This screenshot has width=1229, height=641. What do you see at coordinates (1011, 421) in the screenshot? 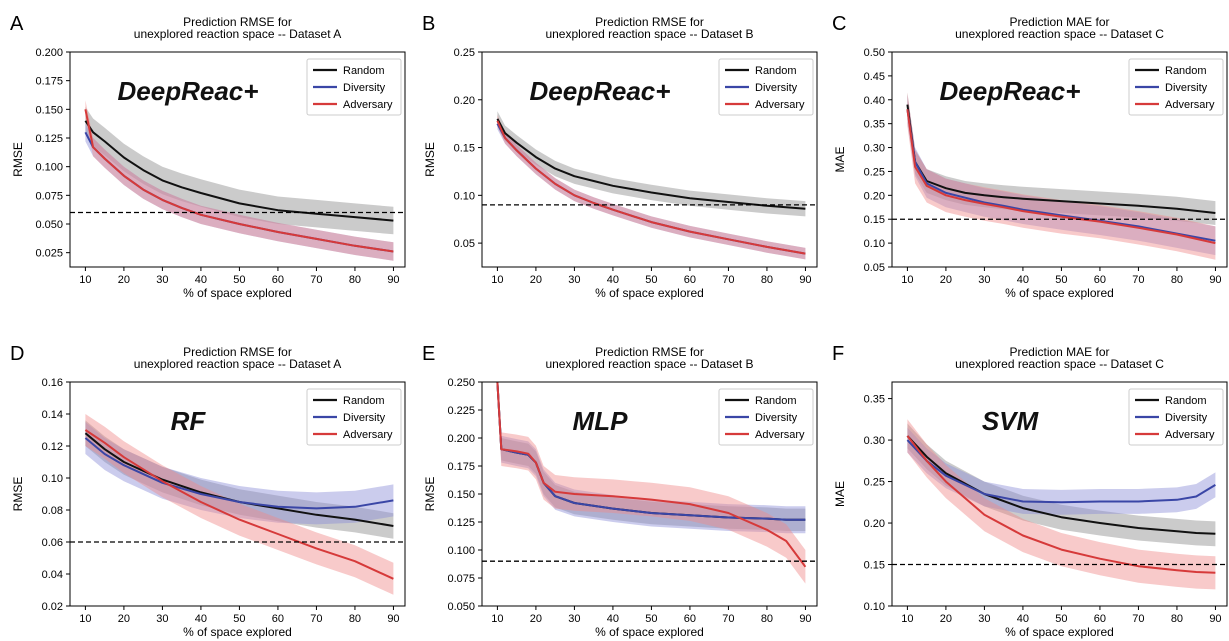
I see `model-name: SVM` at bounding box center [1011, 421].